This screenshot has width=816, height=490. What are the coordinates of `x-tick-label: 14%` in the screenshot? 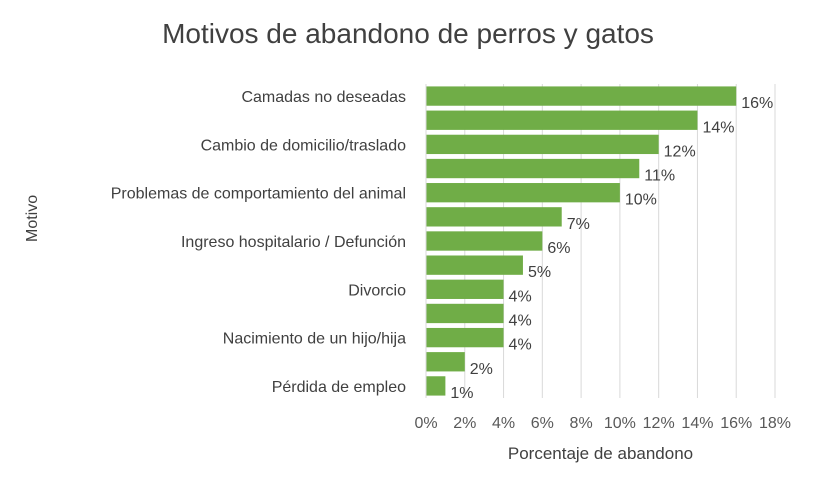 It's located at (697, 423).